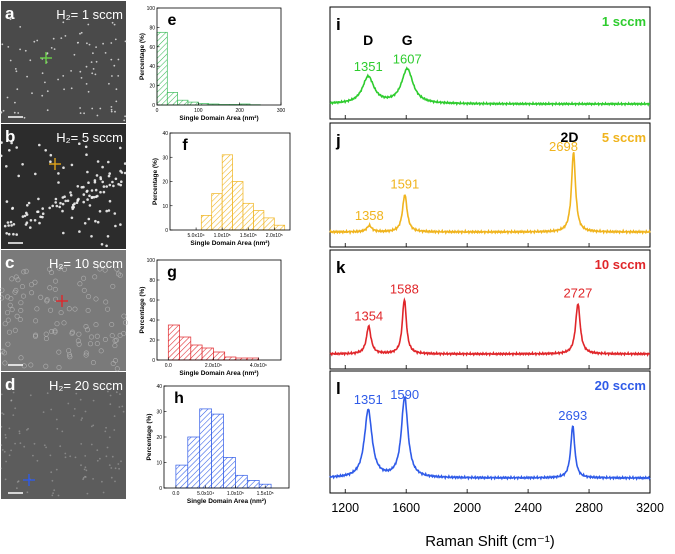 The width and height of the screenshot is (675, 554). Describe the element at coordinates (490, 327) in the screenshot. I see `spectrum-line-10-sccm` at that location.